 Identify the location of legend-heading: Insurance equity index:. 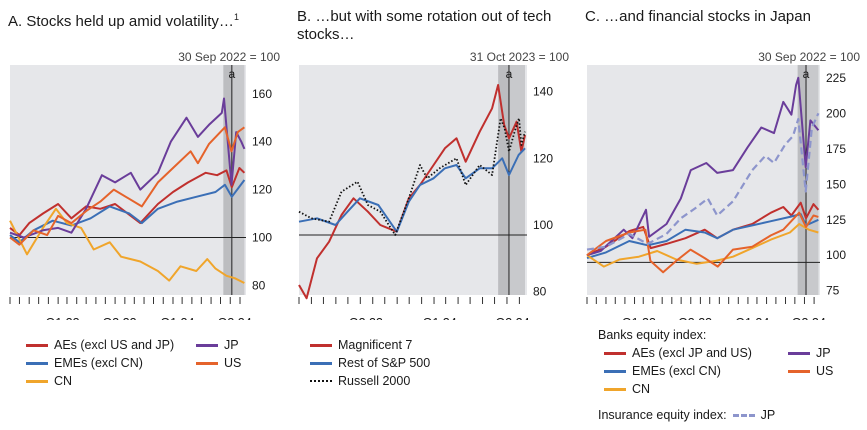
(662, 415).